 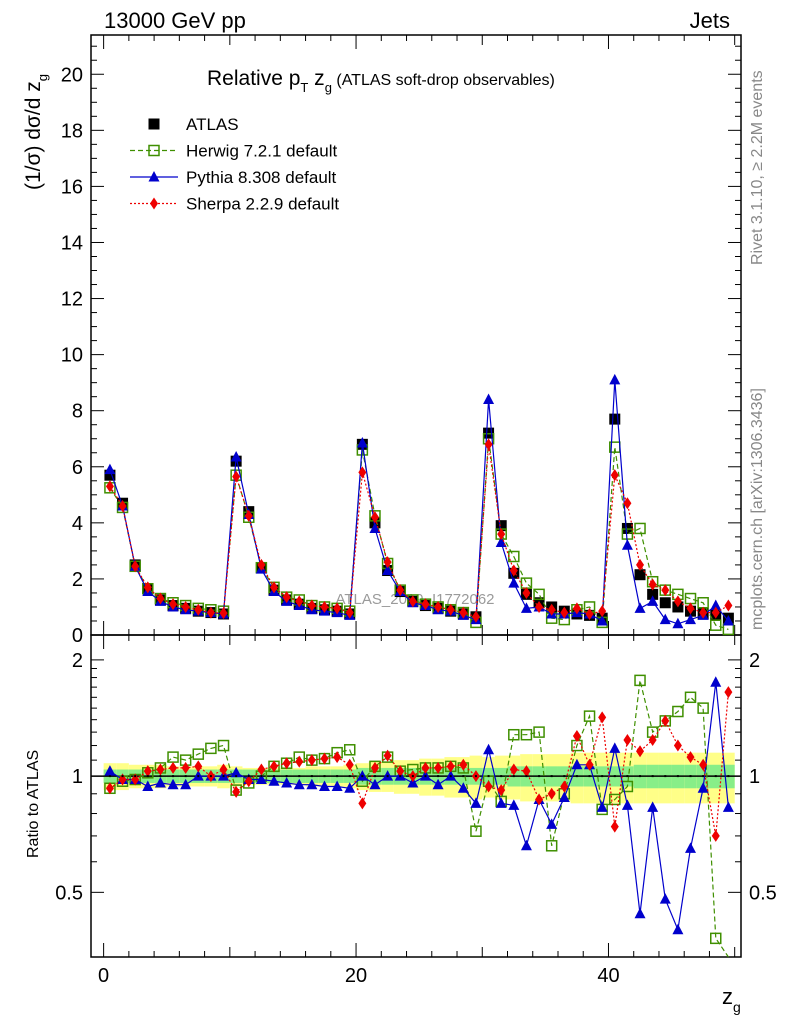 What do you see at coordinates (72, 300) in the screenshot?
I see `main-y-tick-label: 12` at bounding box center [72, 300].